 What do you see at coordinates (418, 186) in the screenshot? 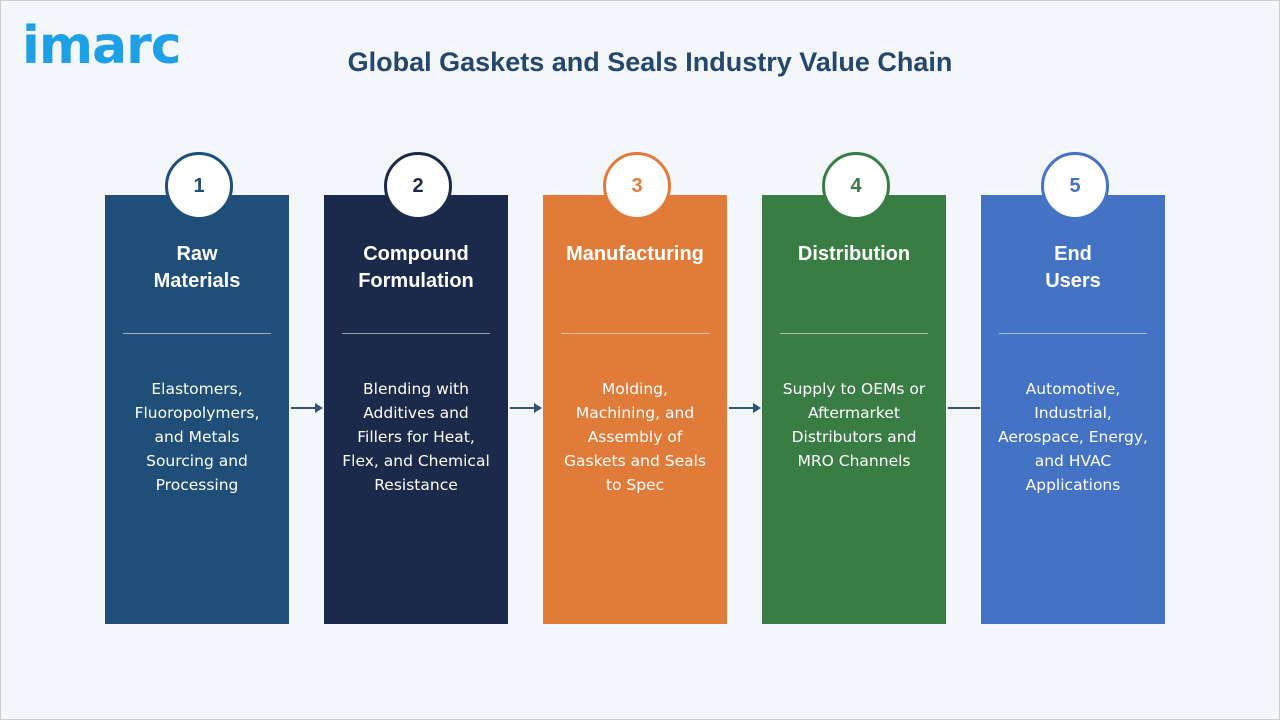
I see `stage-number-badge: 2` at bounding box center [418, 186].